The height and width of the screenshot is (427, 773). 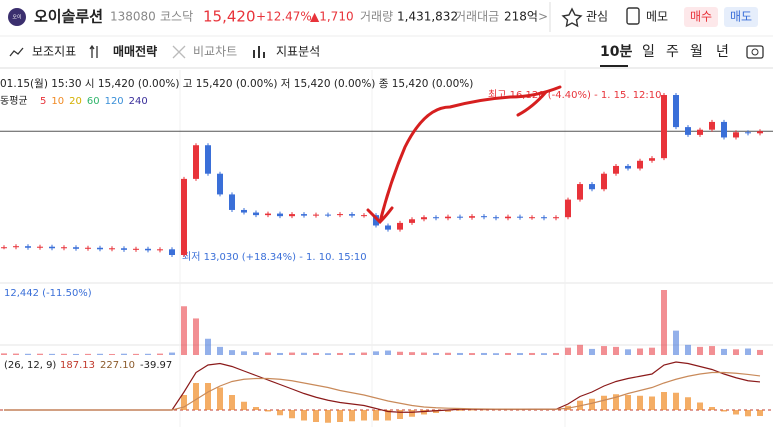 I want to click on sell-text: 매도, so click(x=741, y=17).